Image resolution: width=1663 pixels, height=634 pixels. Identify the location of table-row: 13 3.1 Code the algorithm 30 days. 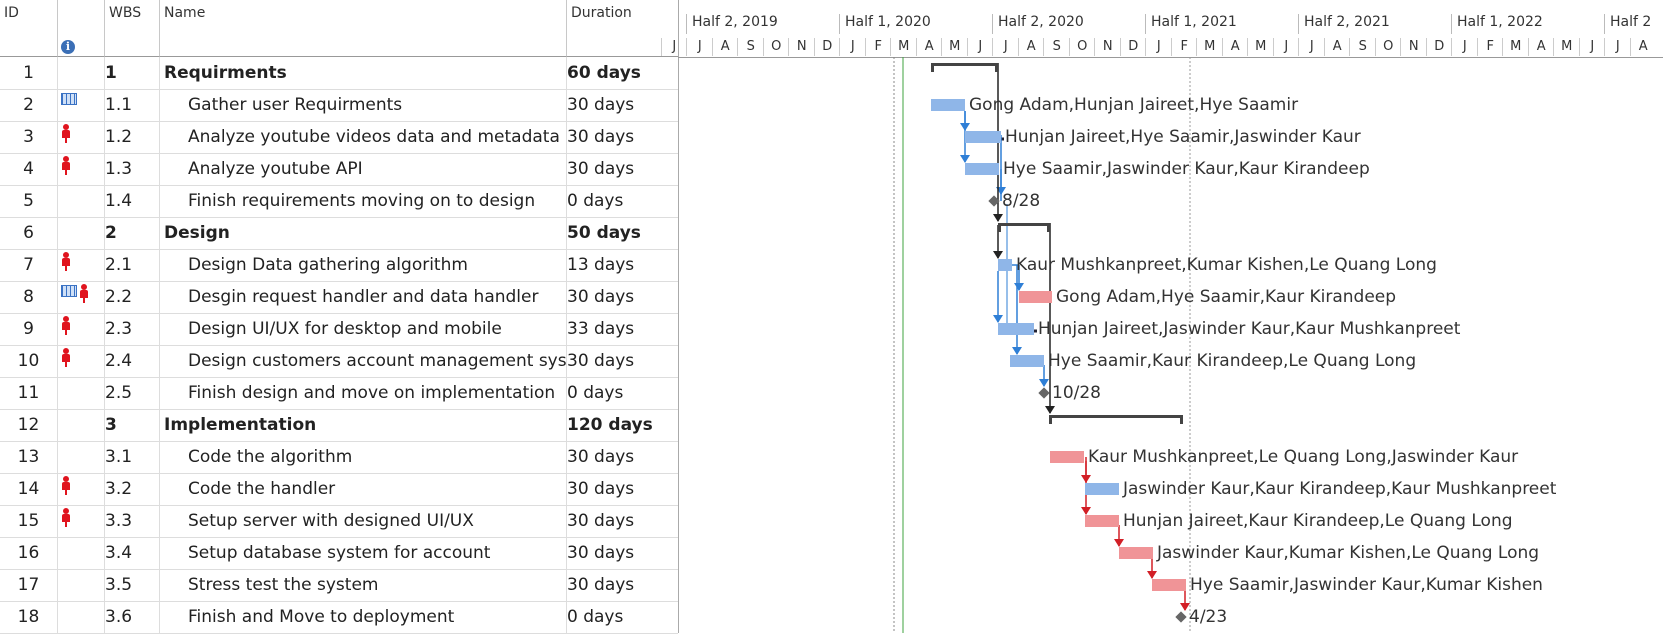
(339, 457).